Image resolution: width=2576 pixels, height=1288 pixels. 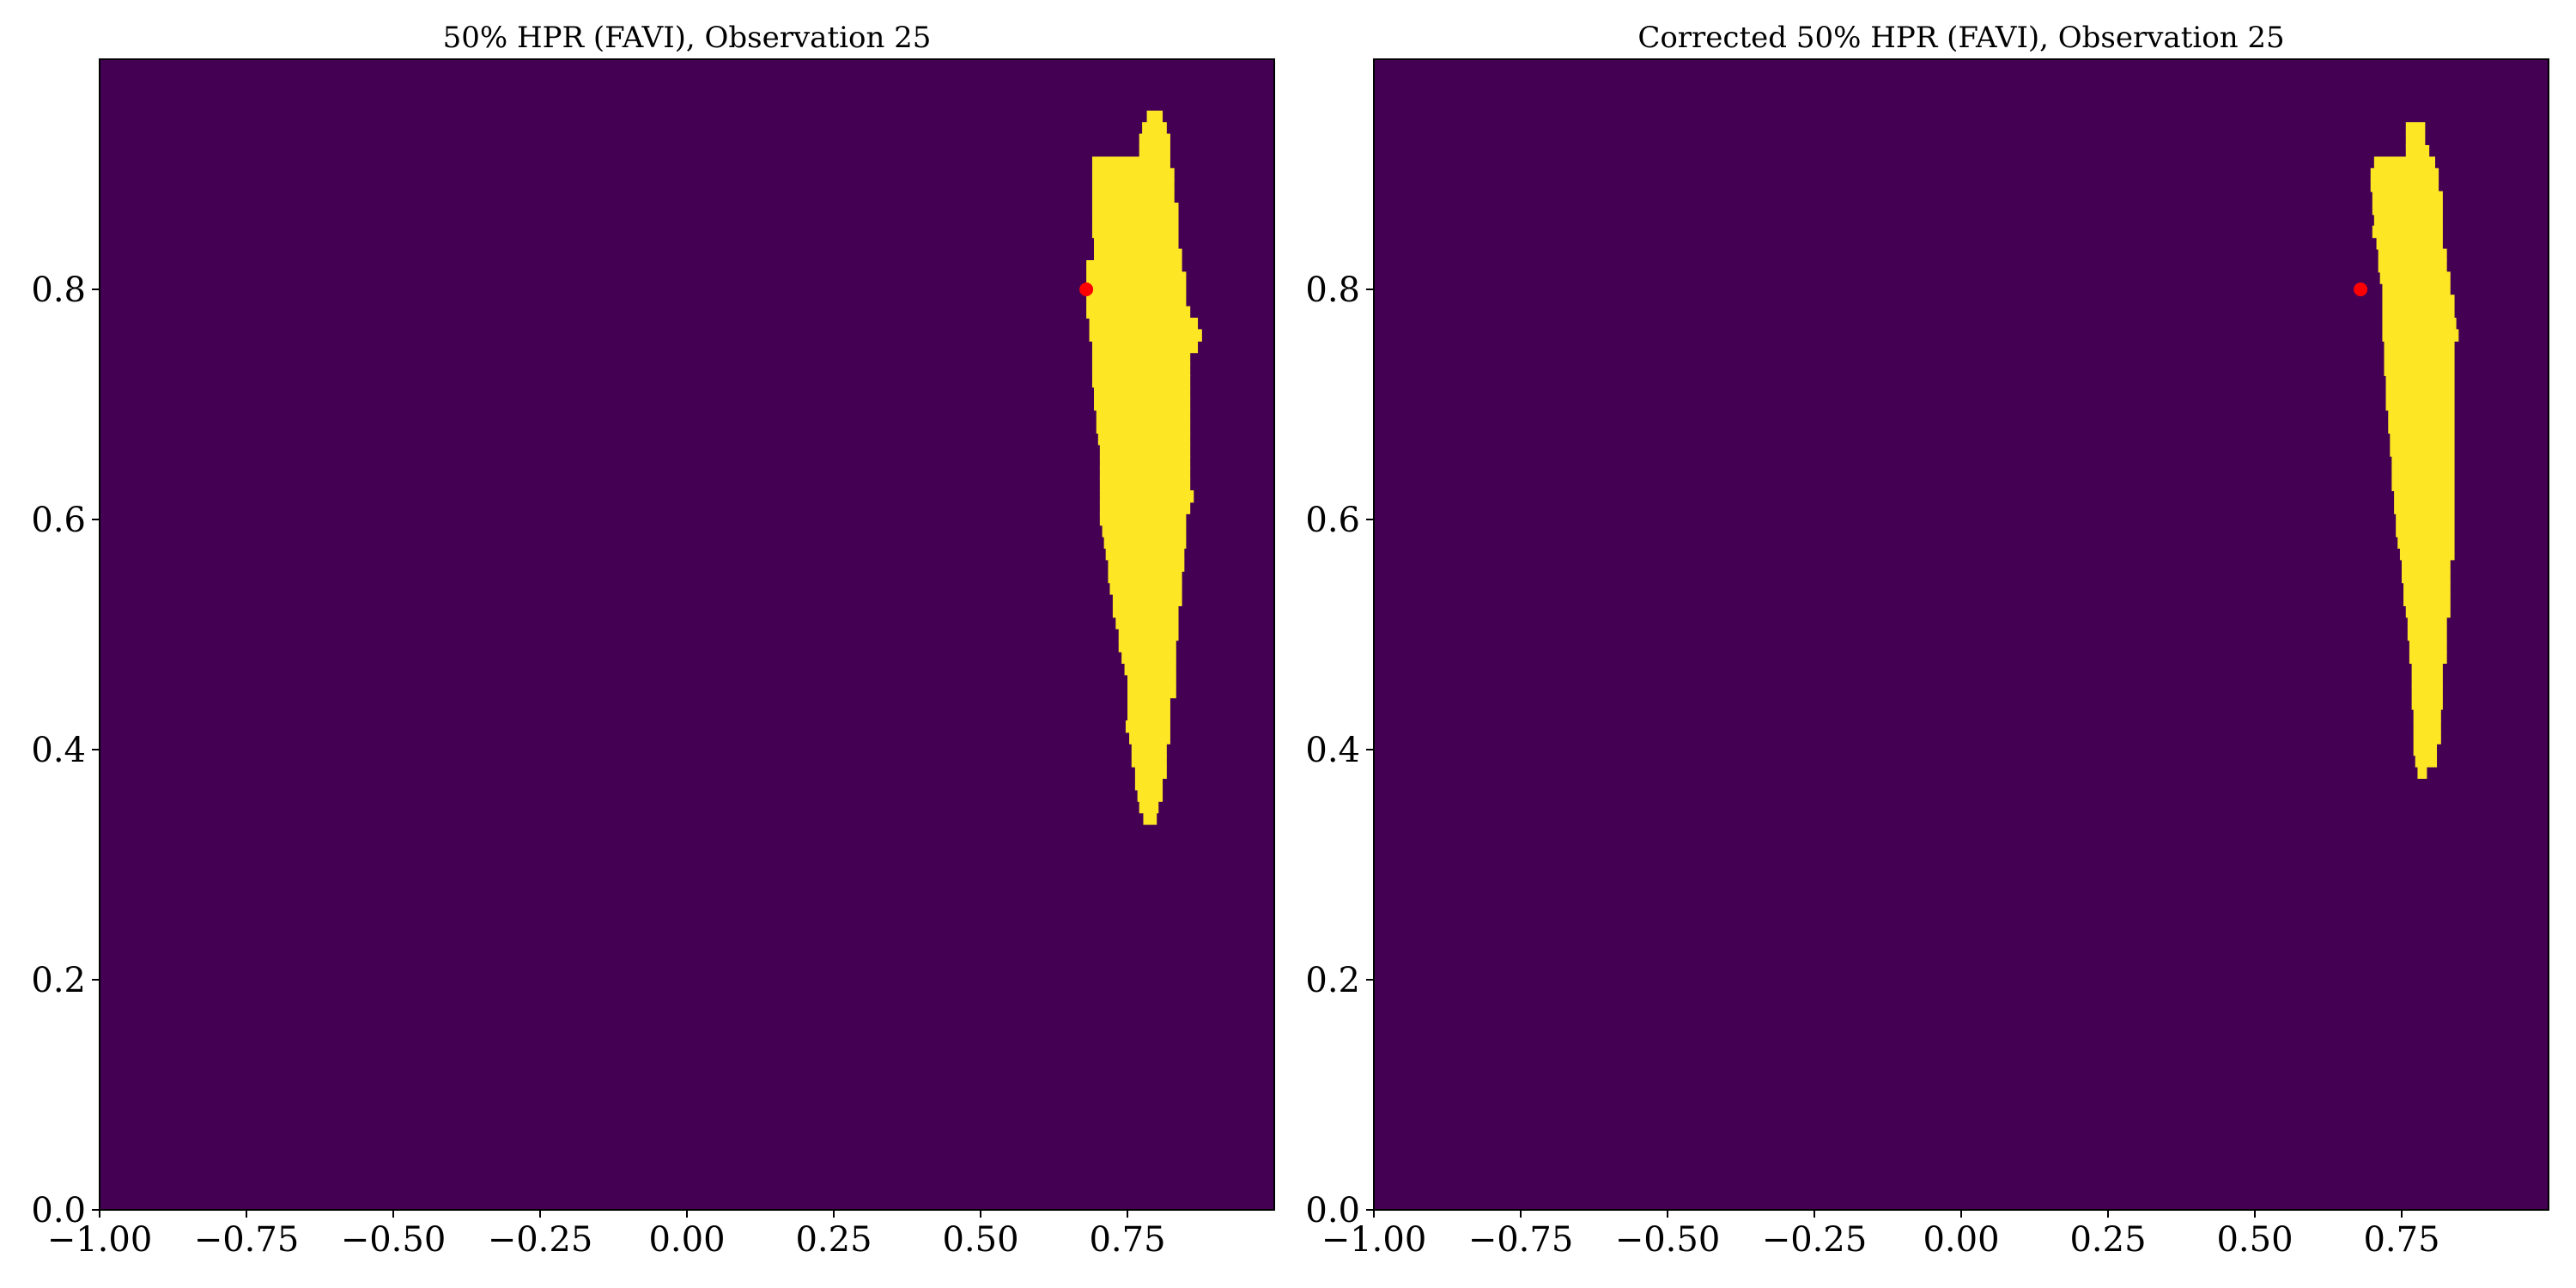 I want to click on x-tick-label-left-6: 0.50, so click(x=980, y=1240).